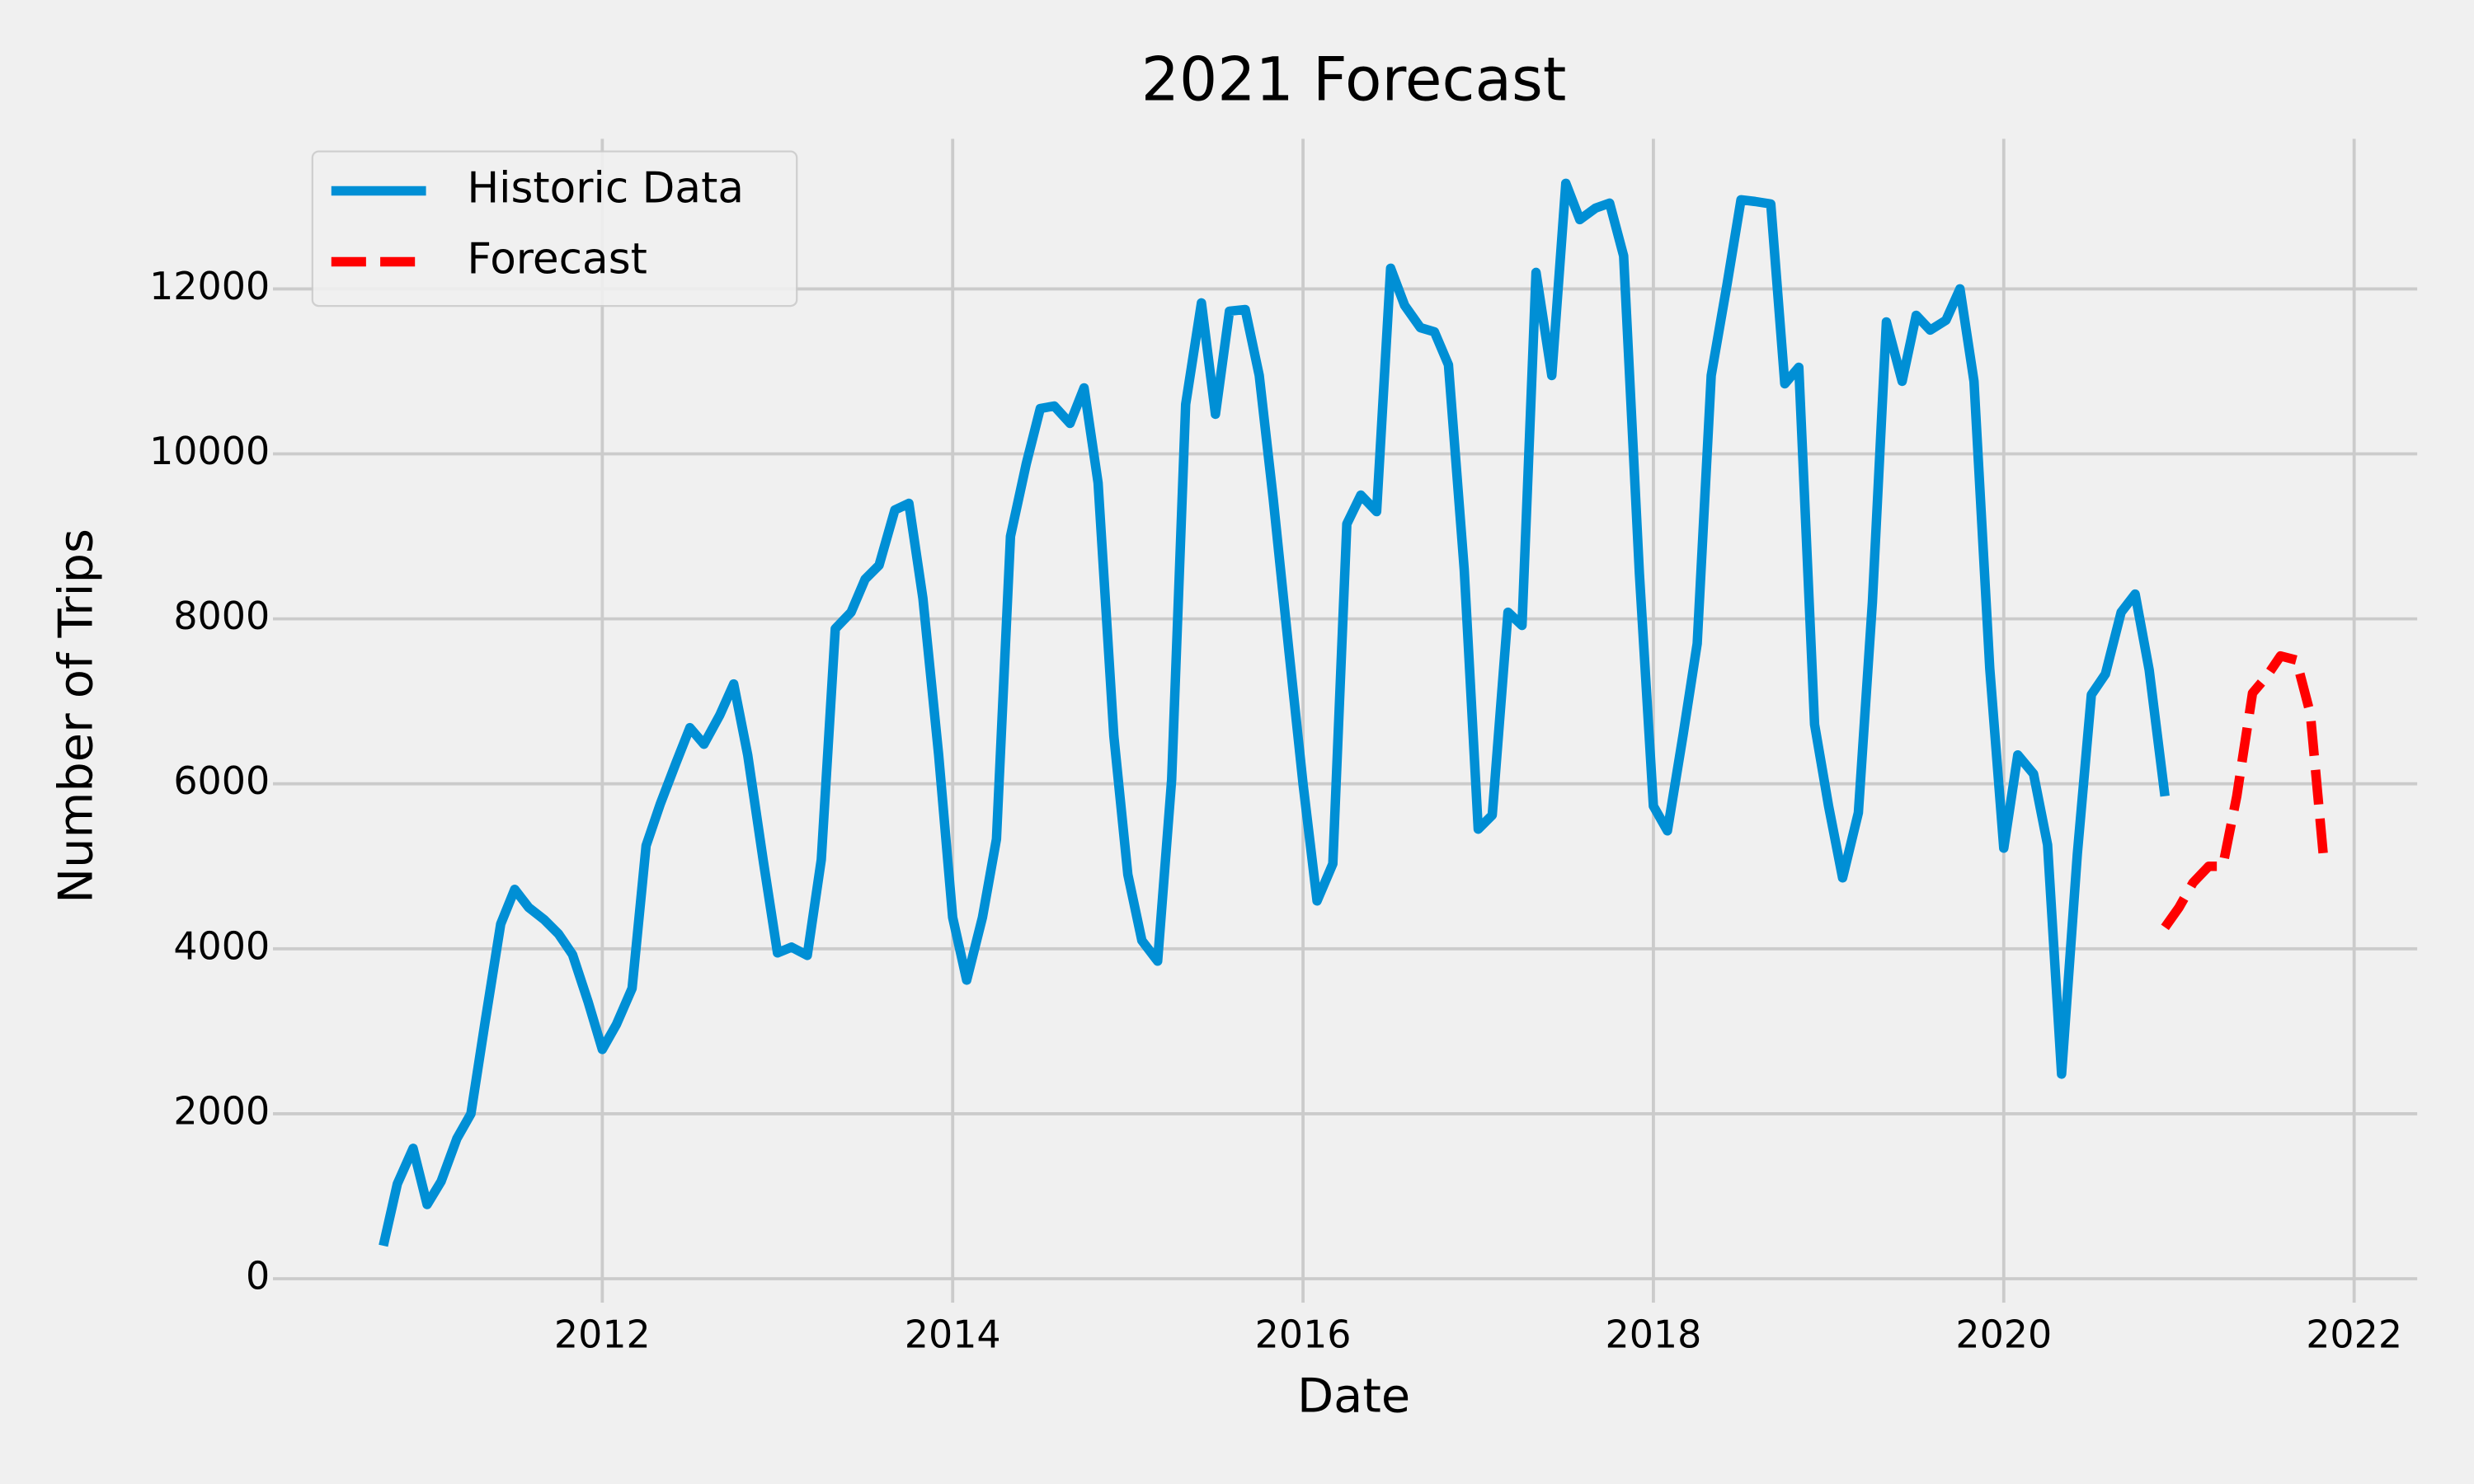 Image resolution: width=2474 pixels, height=1484 pixels. I want to click on x-tick-label: 2016, so click(1303, 1335).